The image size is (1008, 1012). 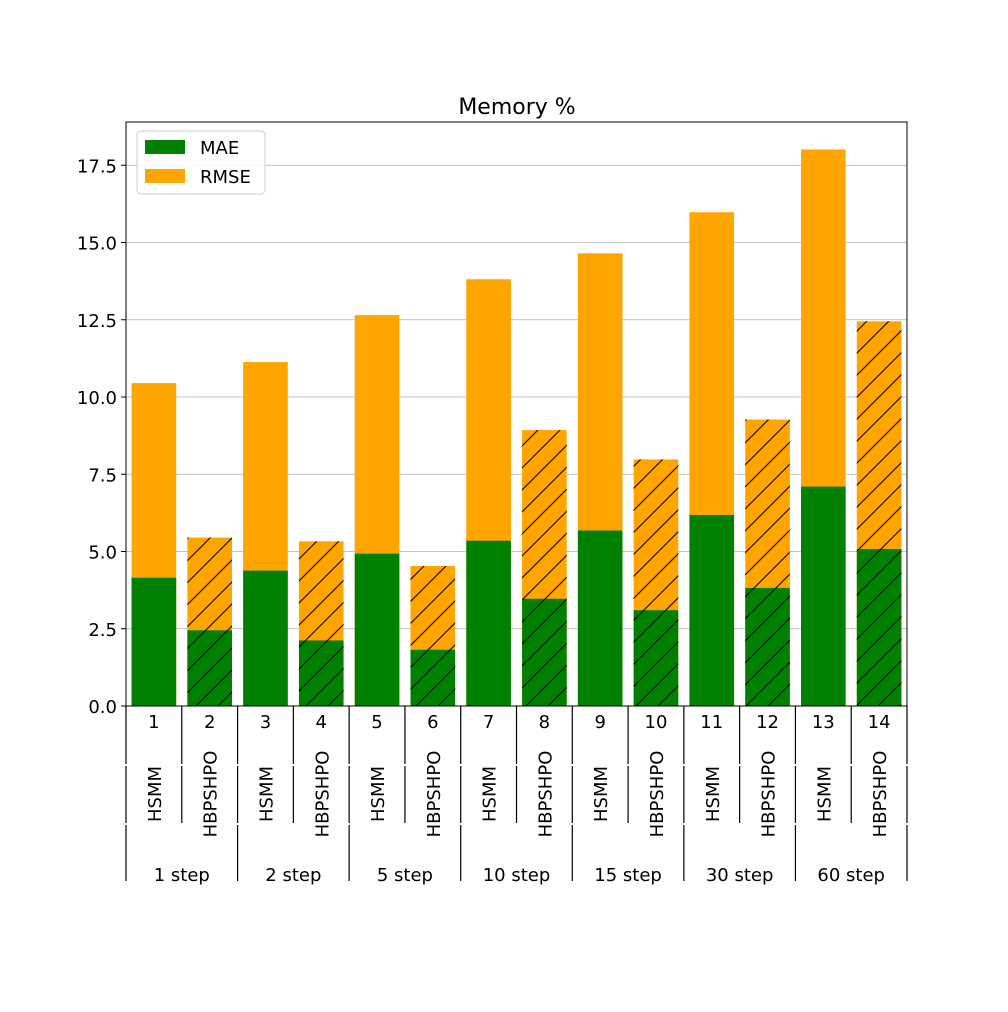 I want to click on y-tick-label: 10.0, so click(x=97, y=398).